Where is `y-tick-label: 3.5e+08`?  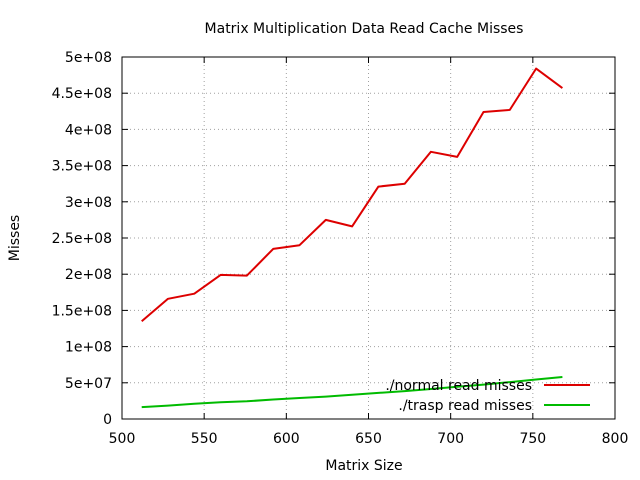
y-tick-label: 3.5e+08 is located at coordinates (82, 167).